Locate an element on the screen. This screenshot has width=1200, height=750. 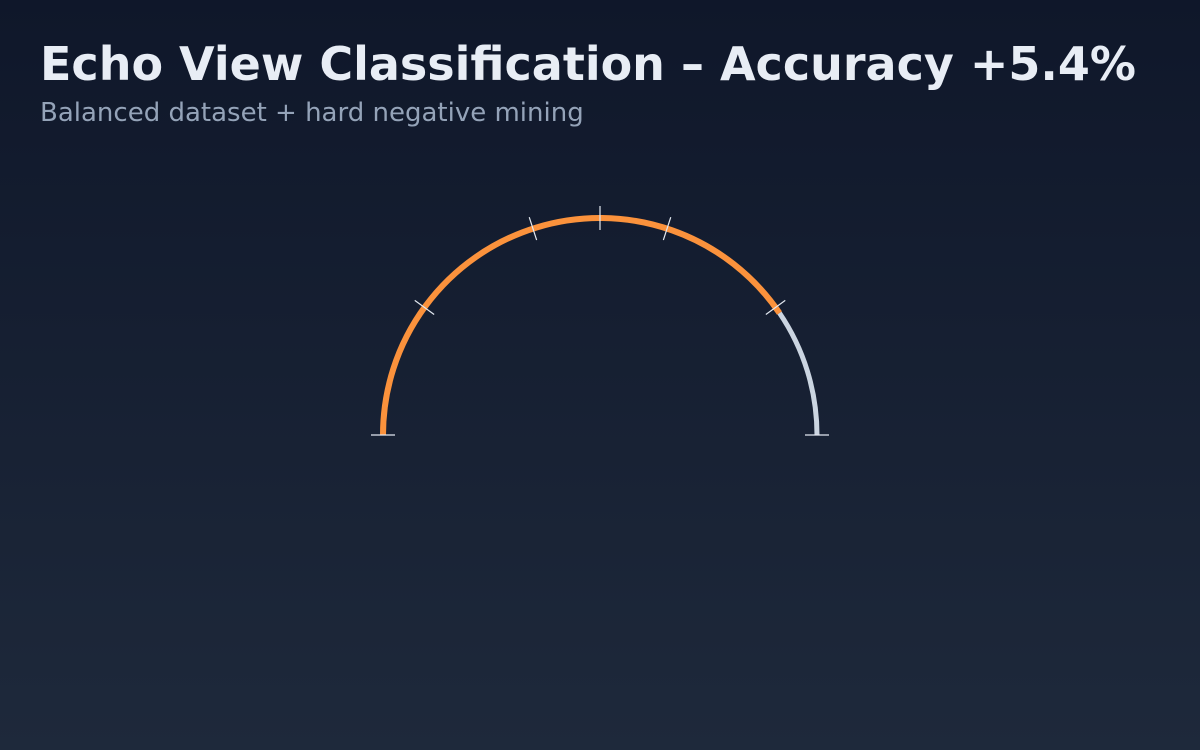
gauge-track-arc is located at coordinates (798, 373).